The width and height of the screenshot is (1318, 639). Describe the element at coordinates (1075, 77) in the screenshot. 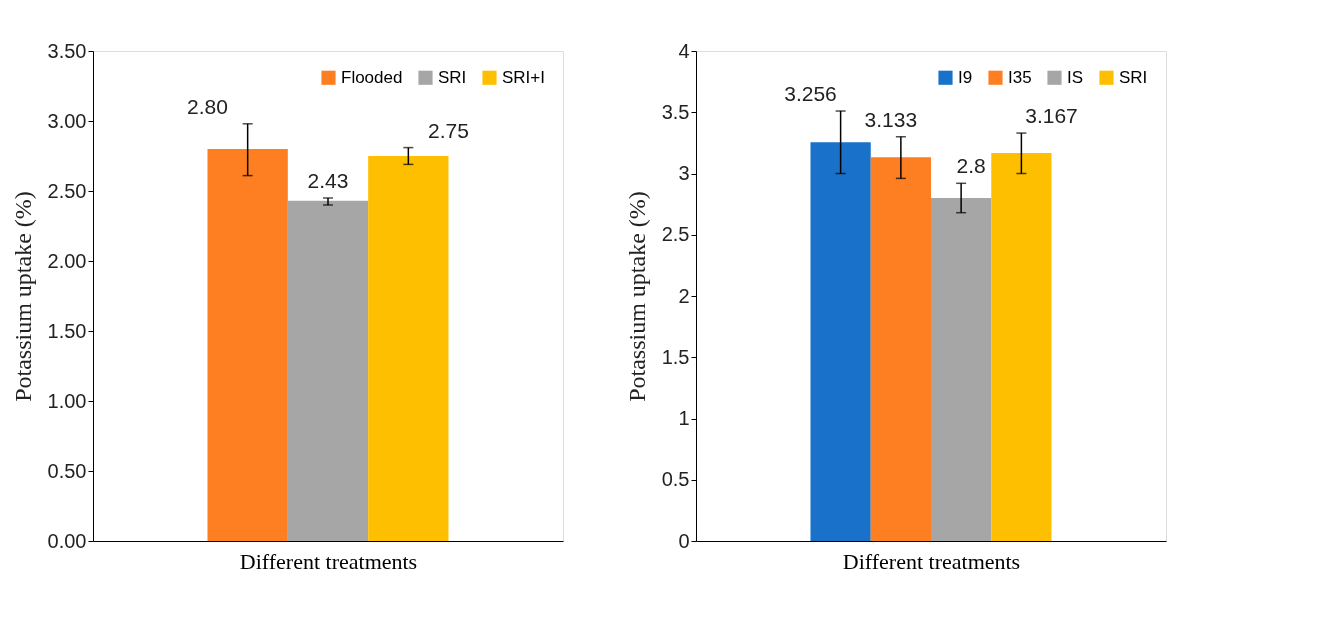

I see `legend-label: IS` at that location.